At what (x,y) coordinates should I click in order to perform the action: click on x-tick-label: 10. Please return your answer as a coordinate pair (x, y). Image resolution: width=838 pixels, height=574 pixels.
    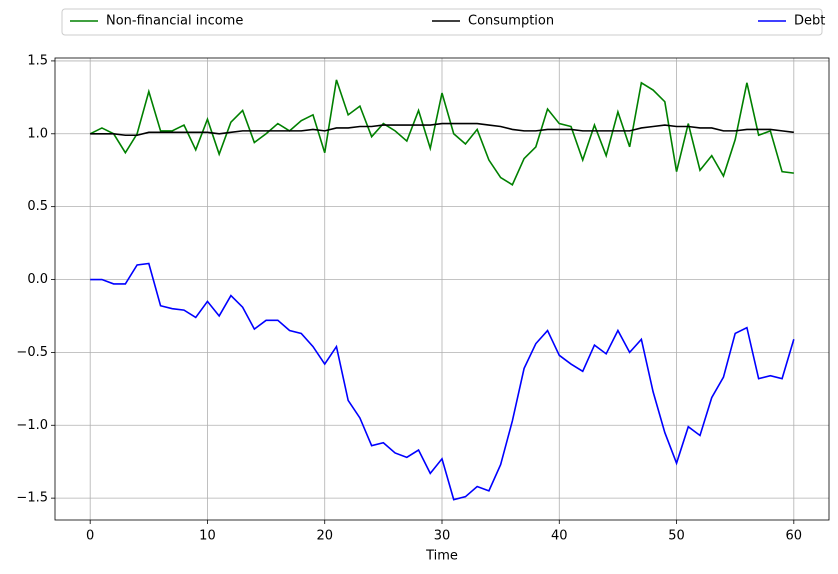
    Looking at the image, I should click on (207, 536).